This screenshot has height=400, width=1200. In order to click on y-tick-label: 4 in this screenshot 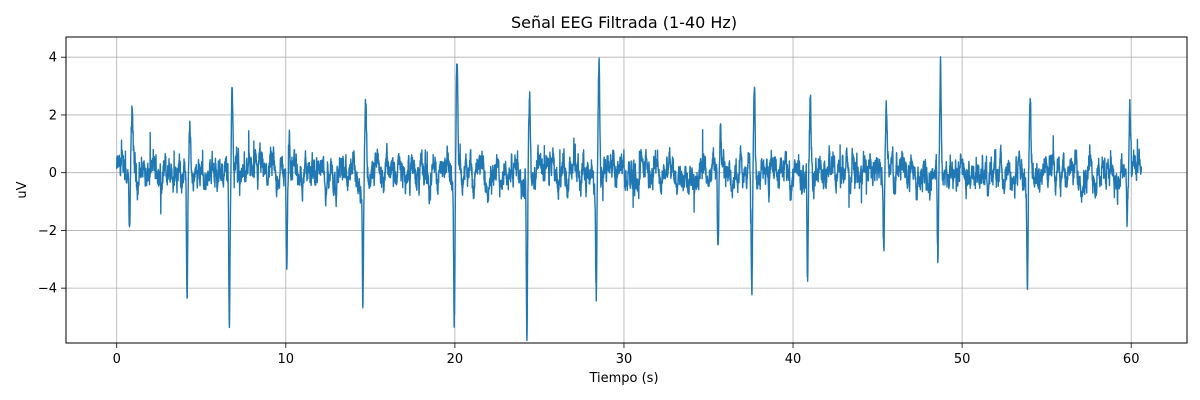, I will do `click(53, 58)`.